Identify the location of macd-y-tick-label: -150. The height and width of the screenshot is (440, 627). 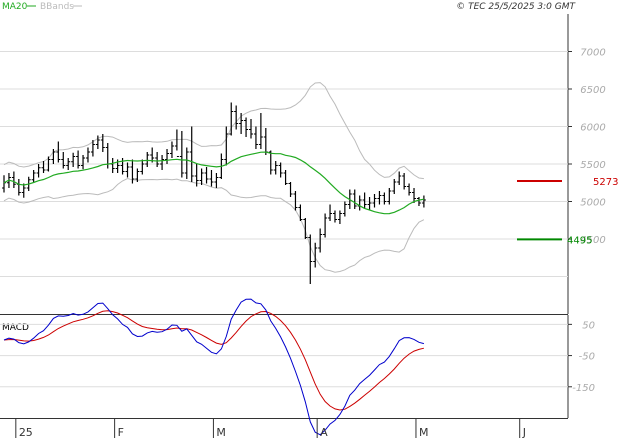
(583, 388).